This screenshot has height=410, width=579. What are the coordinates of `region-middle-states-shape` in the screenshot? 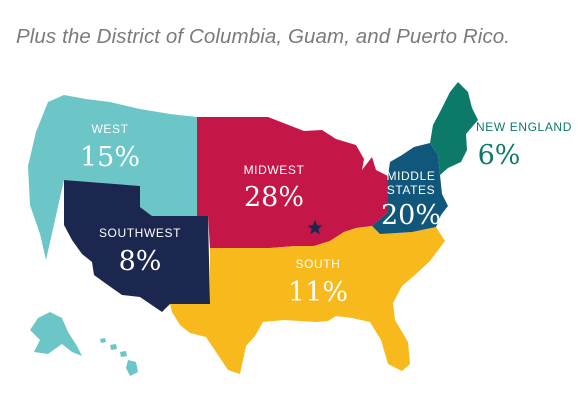 It's located at (410, 188).